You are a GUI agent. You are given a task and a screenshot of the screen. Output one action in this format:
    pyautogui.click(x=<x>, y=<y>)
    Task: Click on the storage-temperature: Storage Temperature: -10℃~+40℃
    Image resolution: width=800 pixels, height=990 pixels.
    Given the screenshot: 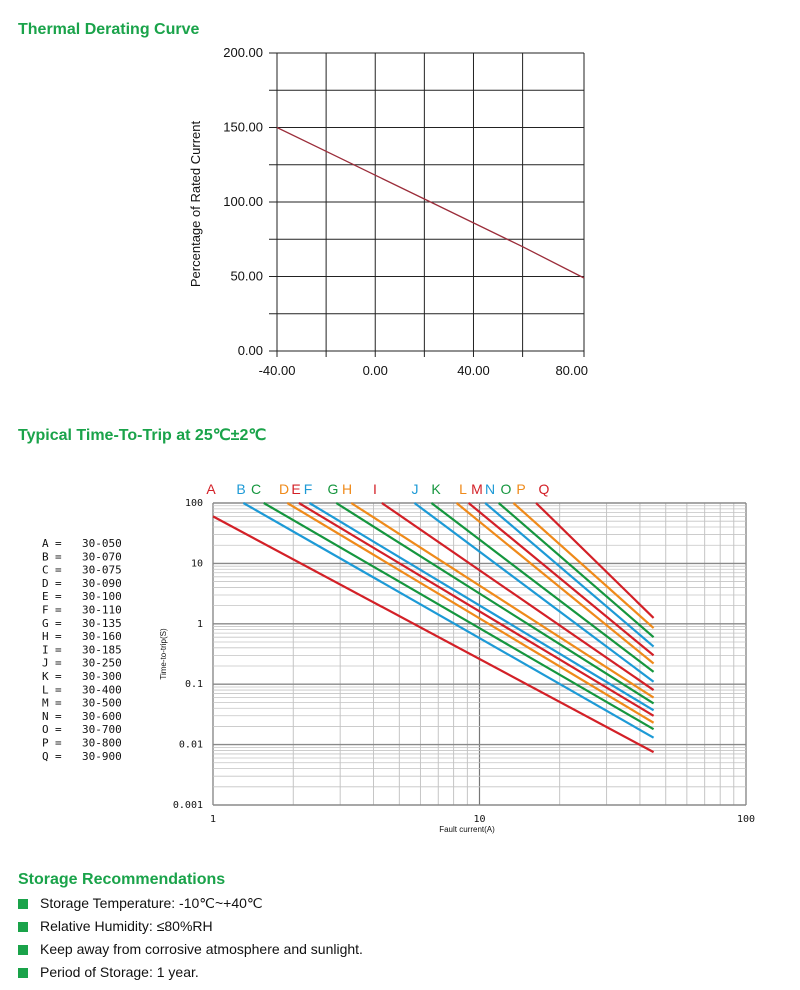 What is the action you would take?
    pyautogui.click(x=151, y=903)
    